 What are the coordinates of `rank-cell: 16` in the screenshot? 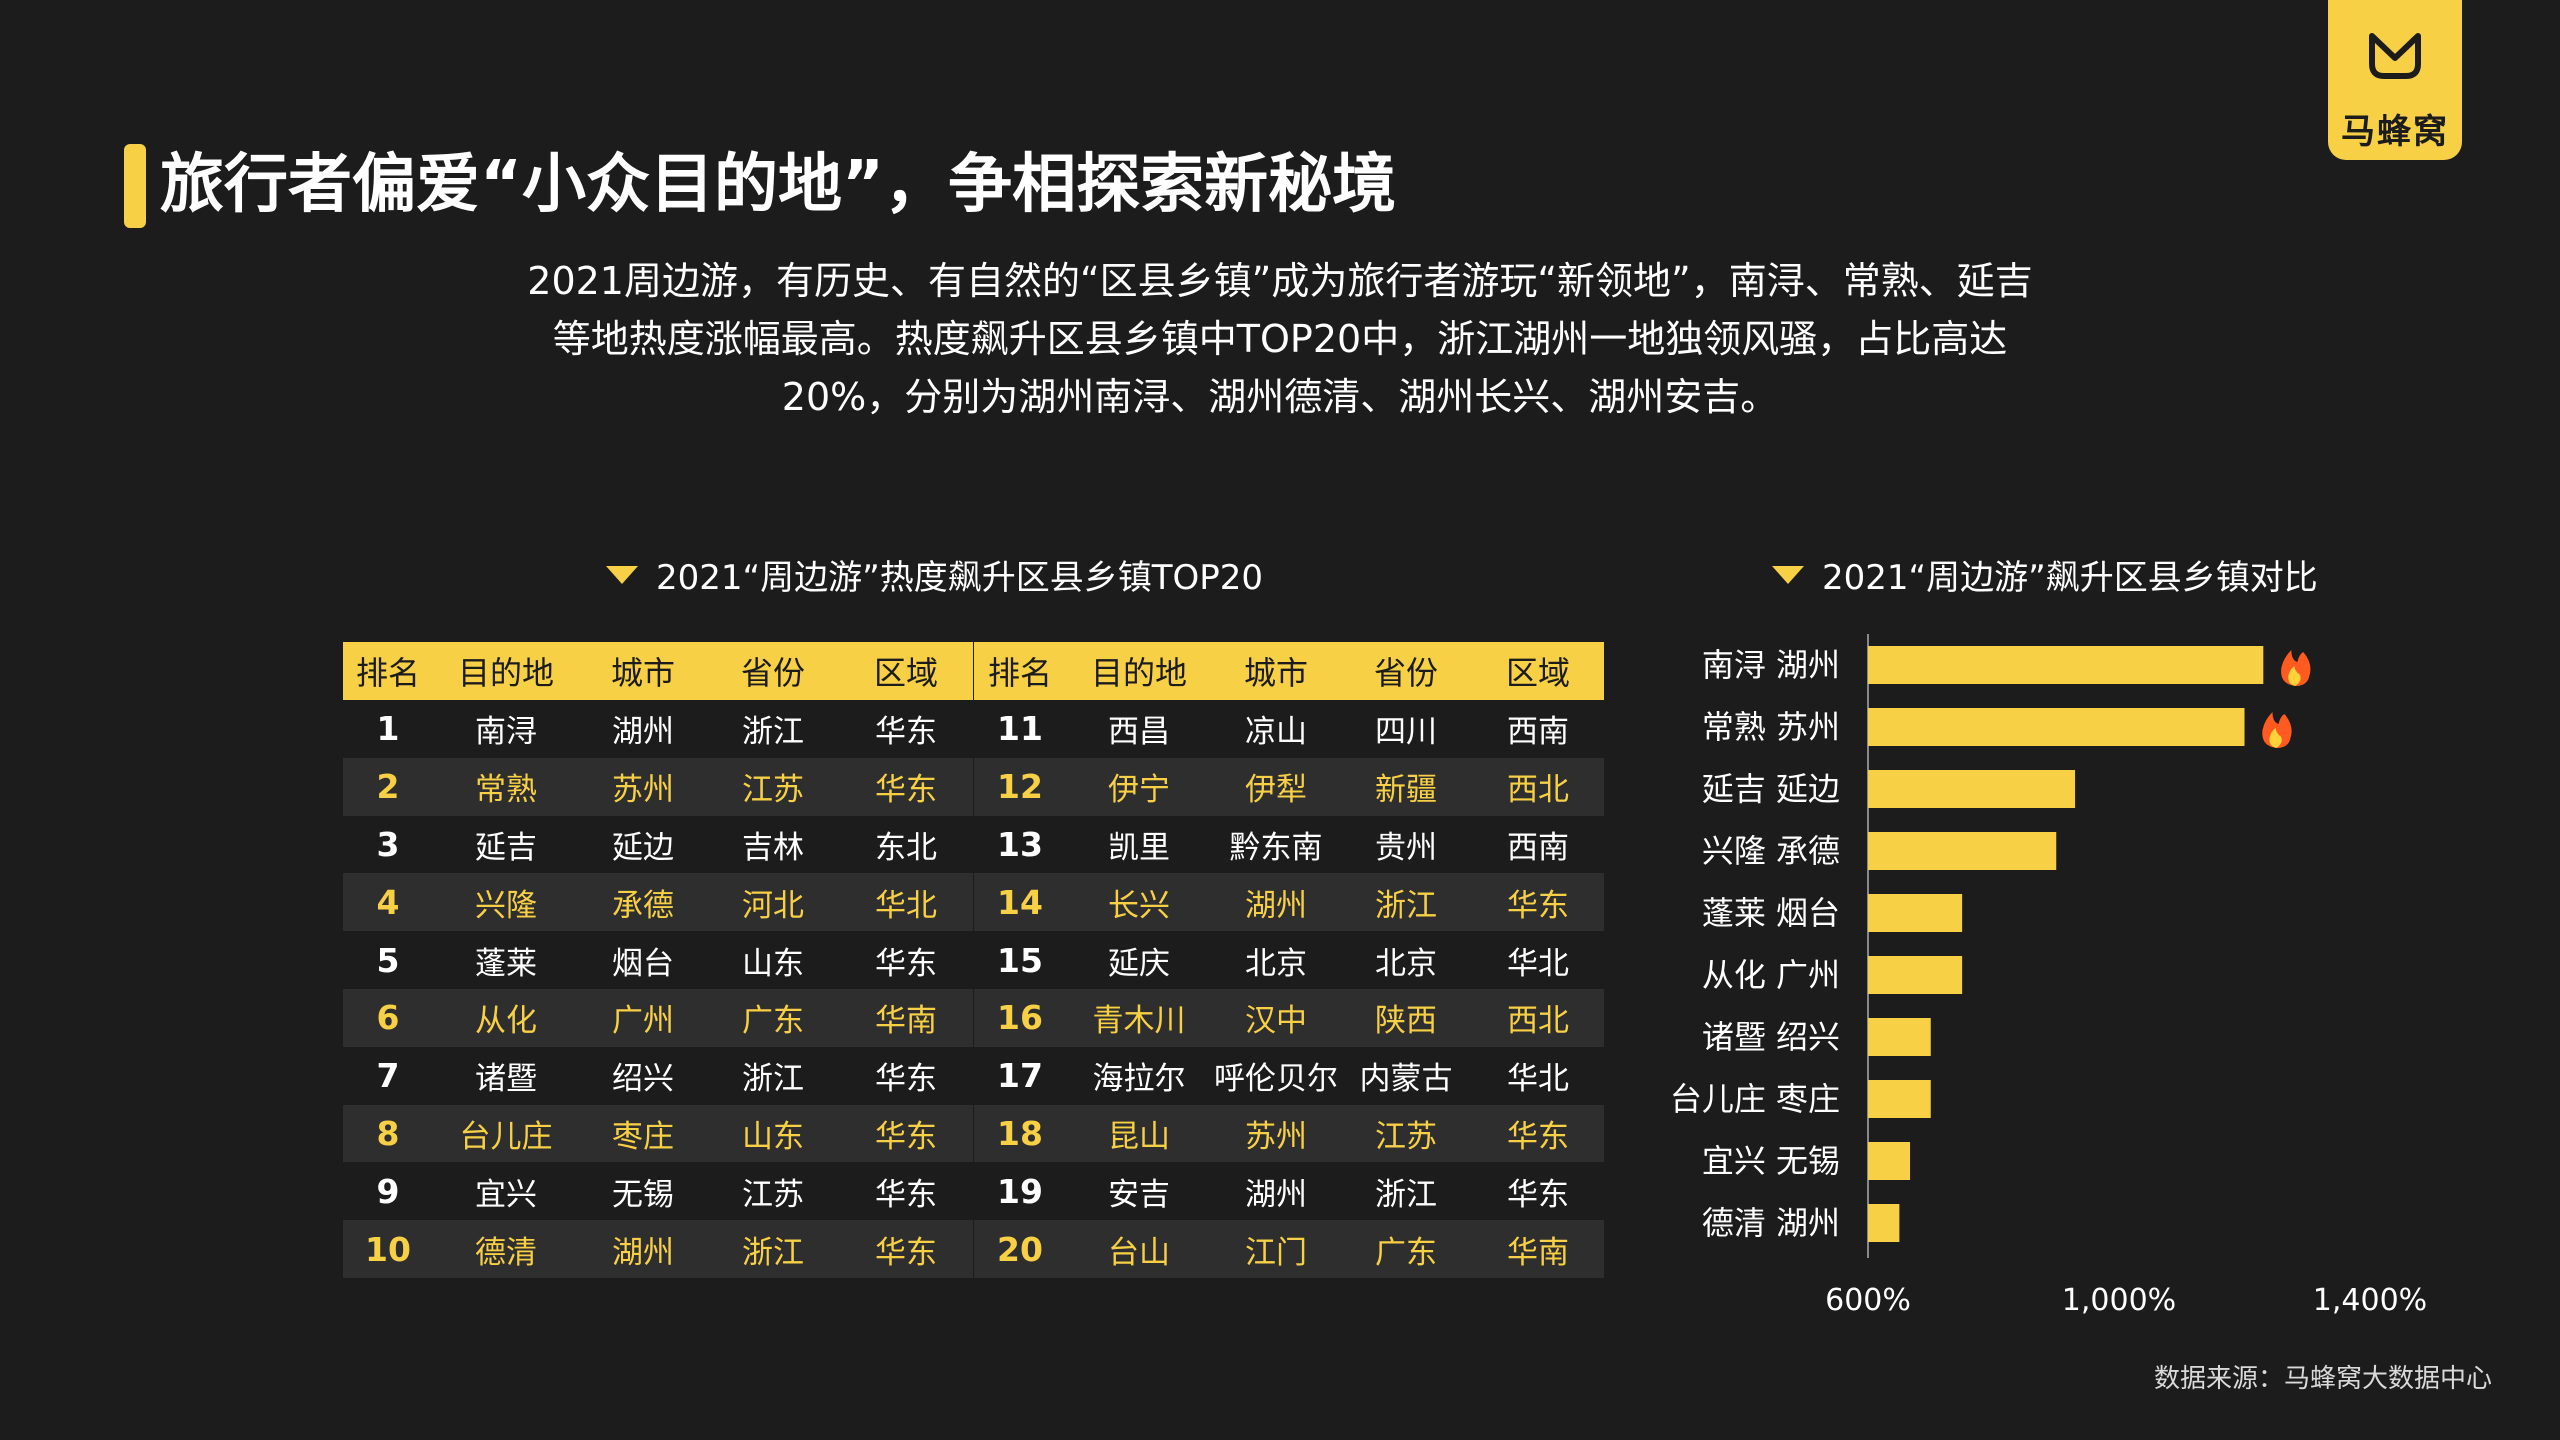 It's located at (1020, 1017).